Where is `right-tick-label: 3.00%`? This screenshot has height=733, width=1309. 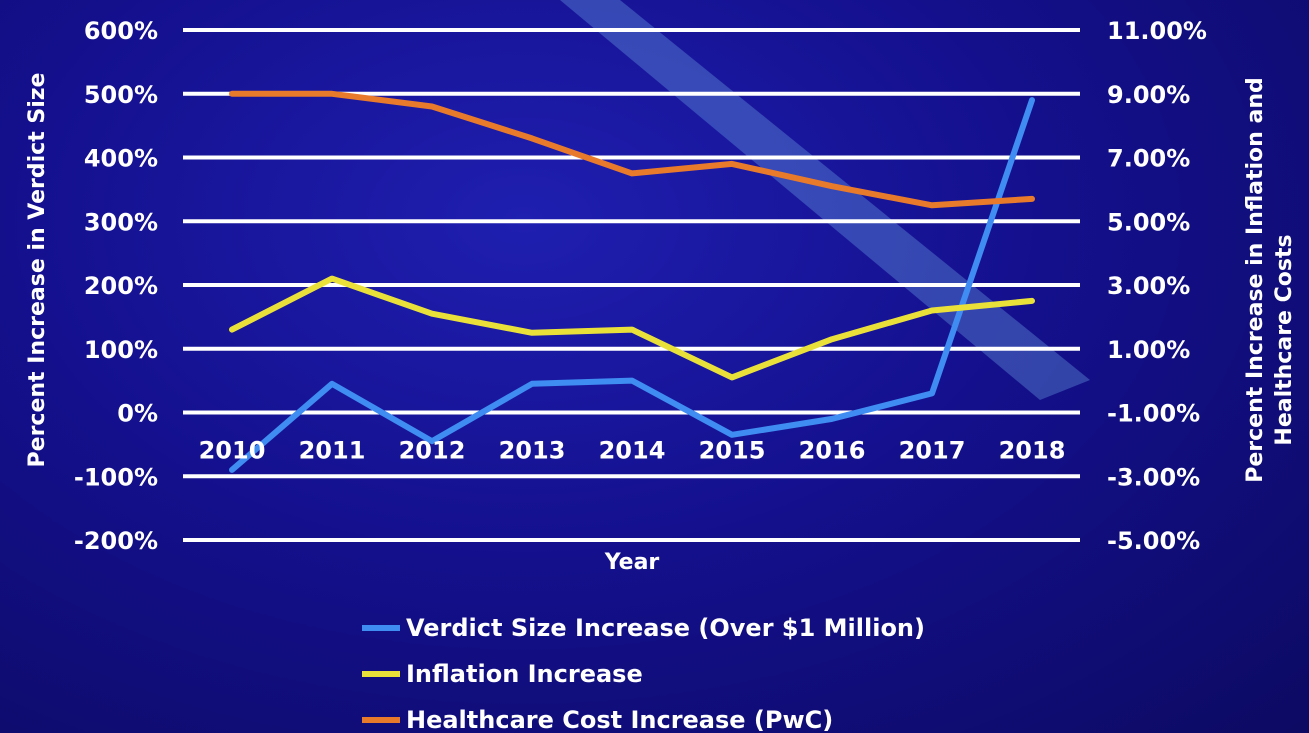
right-tick-label: 3.00% is located at coordinates (1148, 286).